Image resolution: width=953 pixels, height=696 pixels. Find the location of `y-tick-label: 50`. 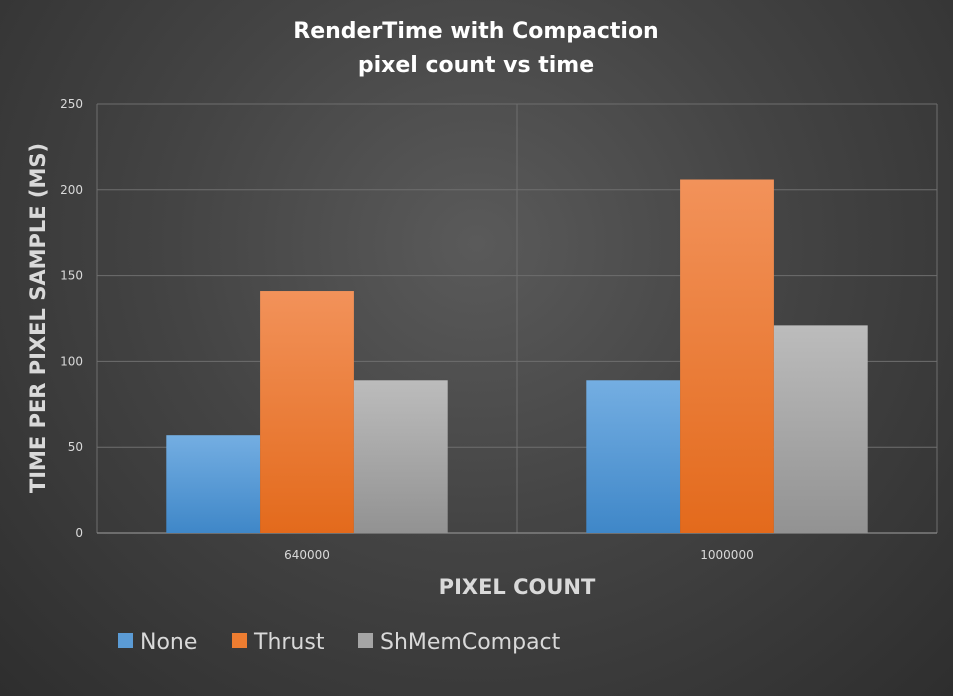

y-tick-label: 50 is located at coordinates (75, 447).